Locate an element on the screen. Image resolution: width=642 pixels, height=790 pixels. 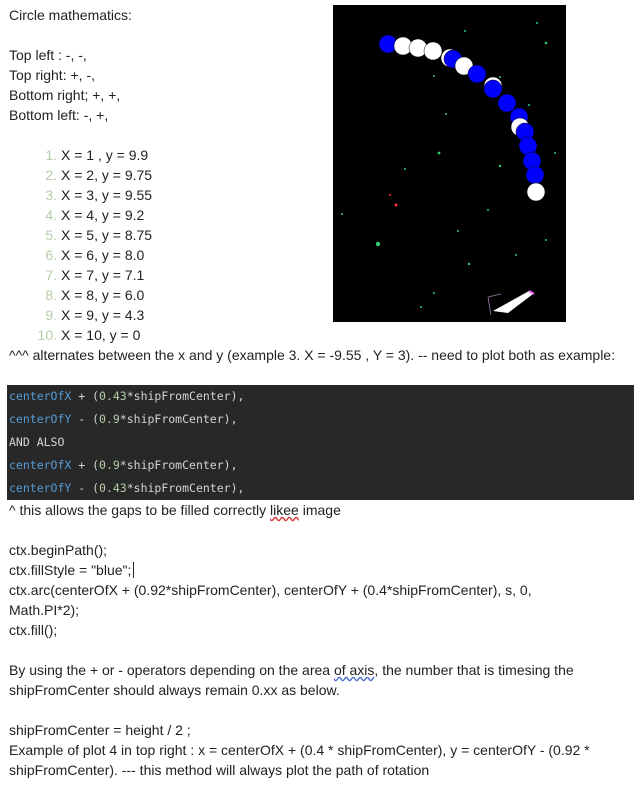
list-item: 6. X = 6, y = 8.0 is located at coordinates (92, 255).